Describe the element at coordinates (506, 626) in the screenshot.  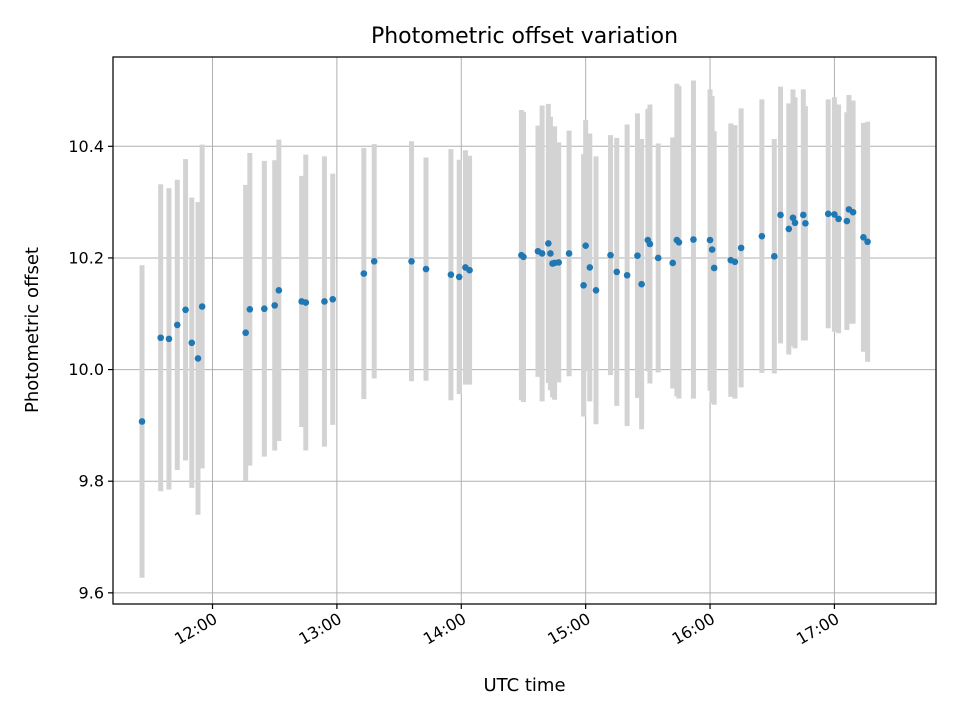
I see `x-axis-ticks: 12:00 13:00 14:00 15:00 16:00 17:00` at that location.